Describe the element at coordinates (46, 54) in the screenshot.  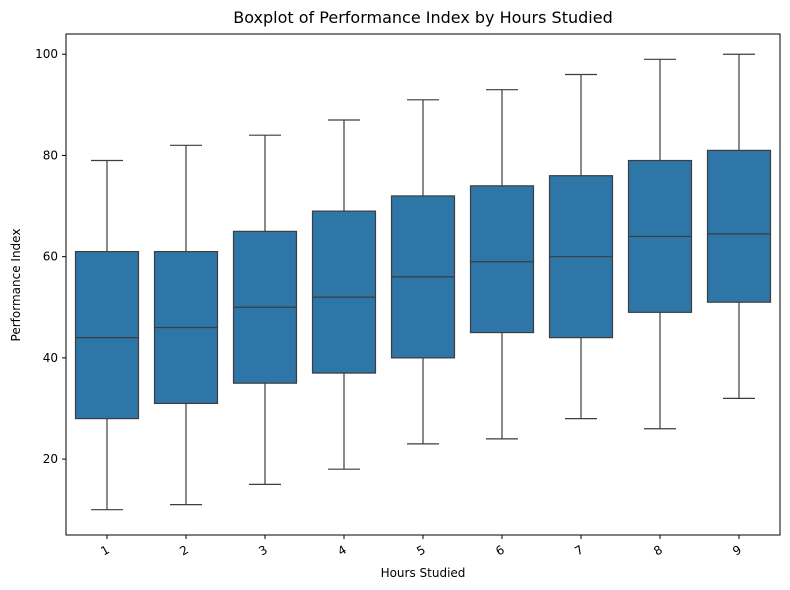
I see `y-tick-label: 100` at that location.